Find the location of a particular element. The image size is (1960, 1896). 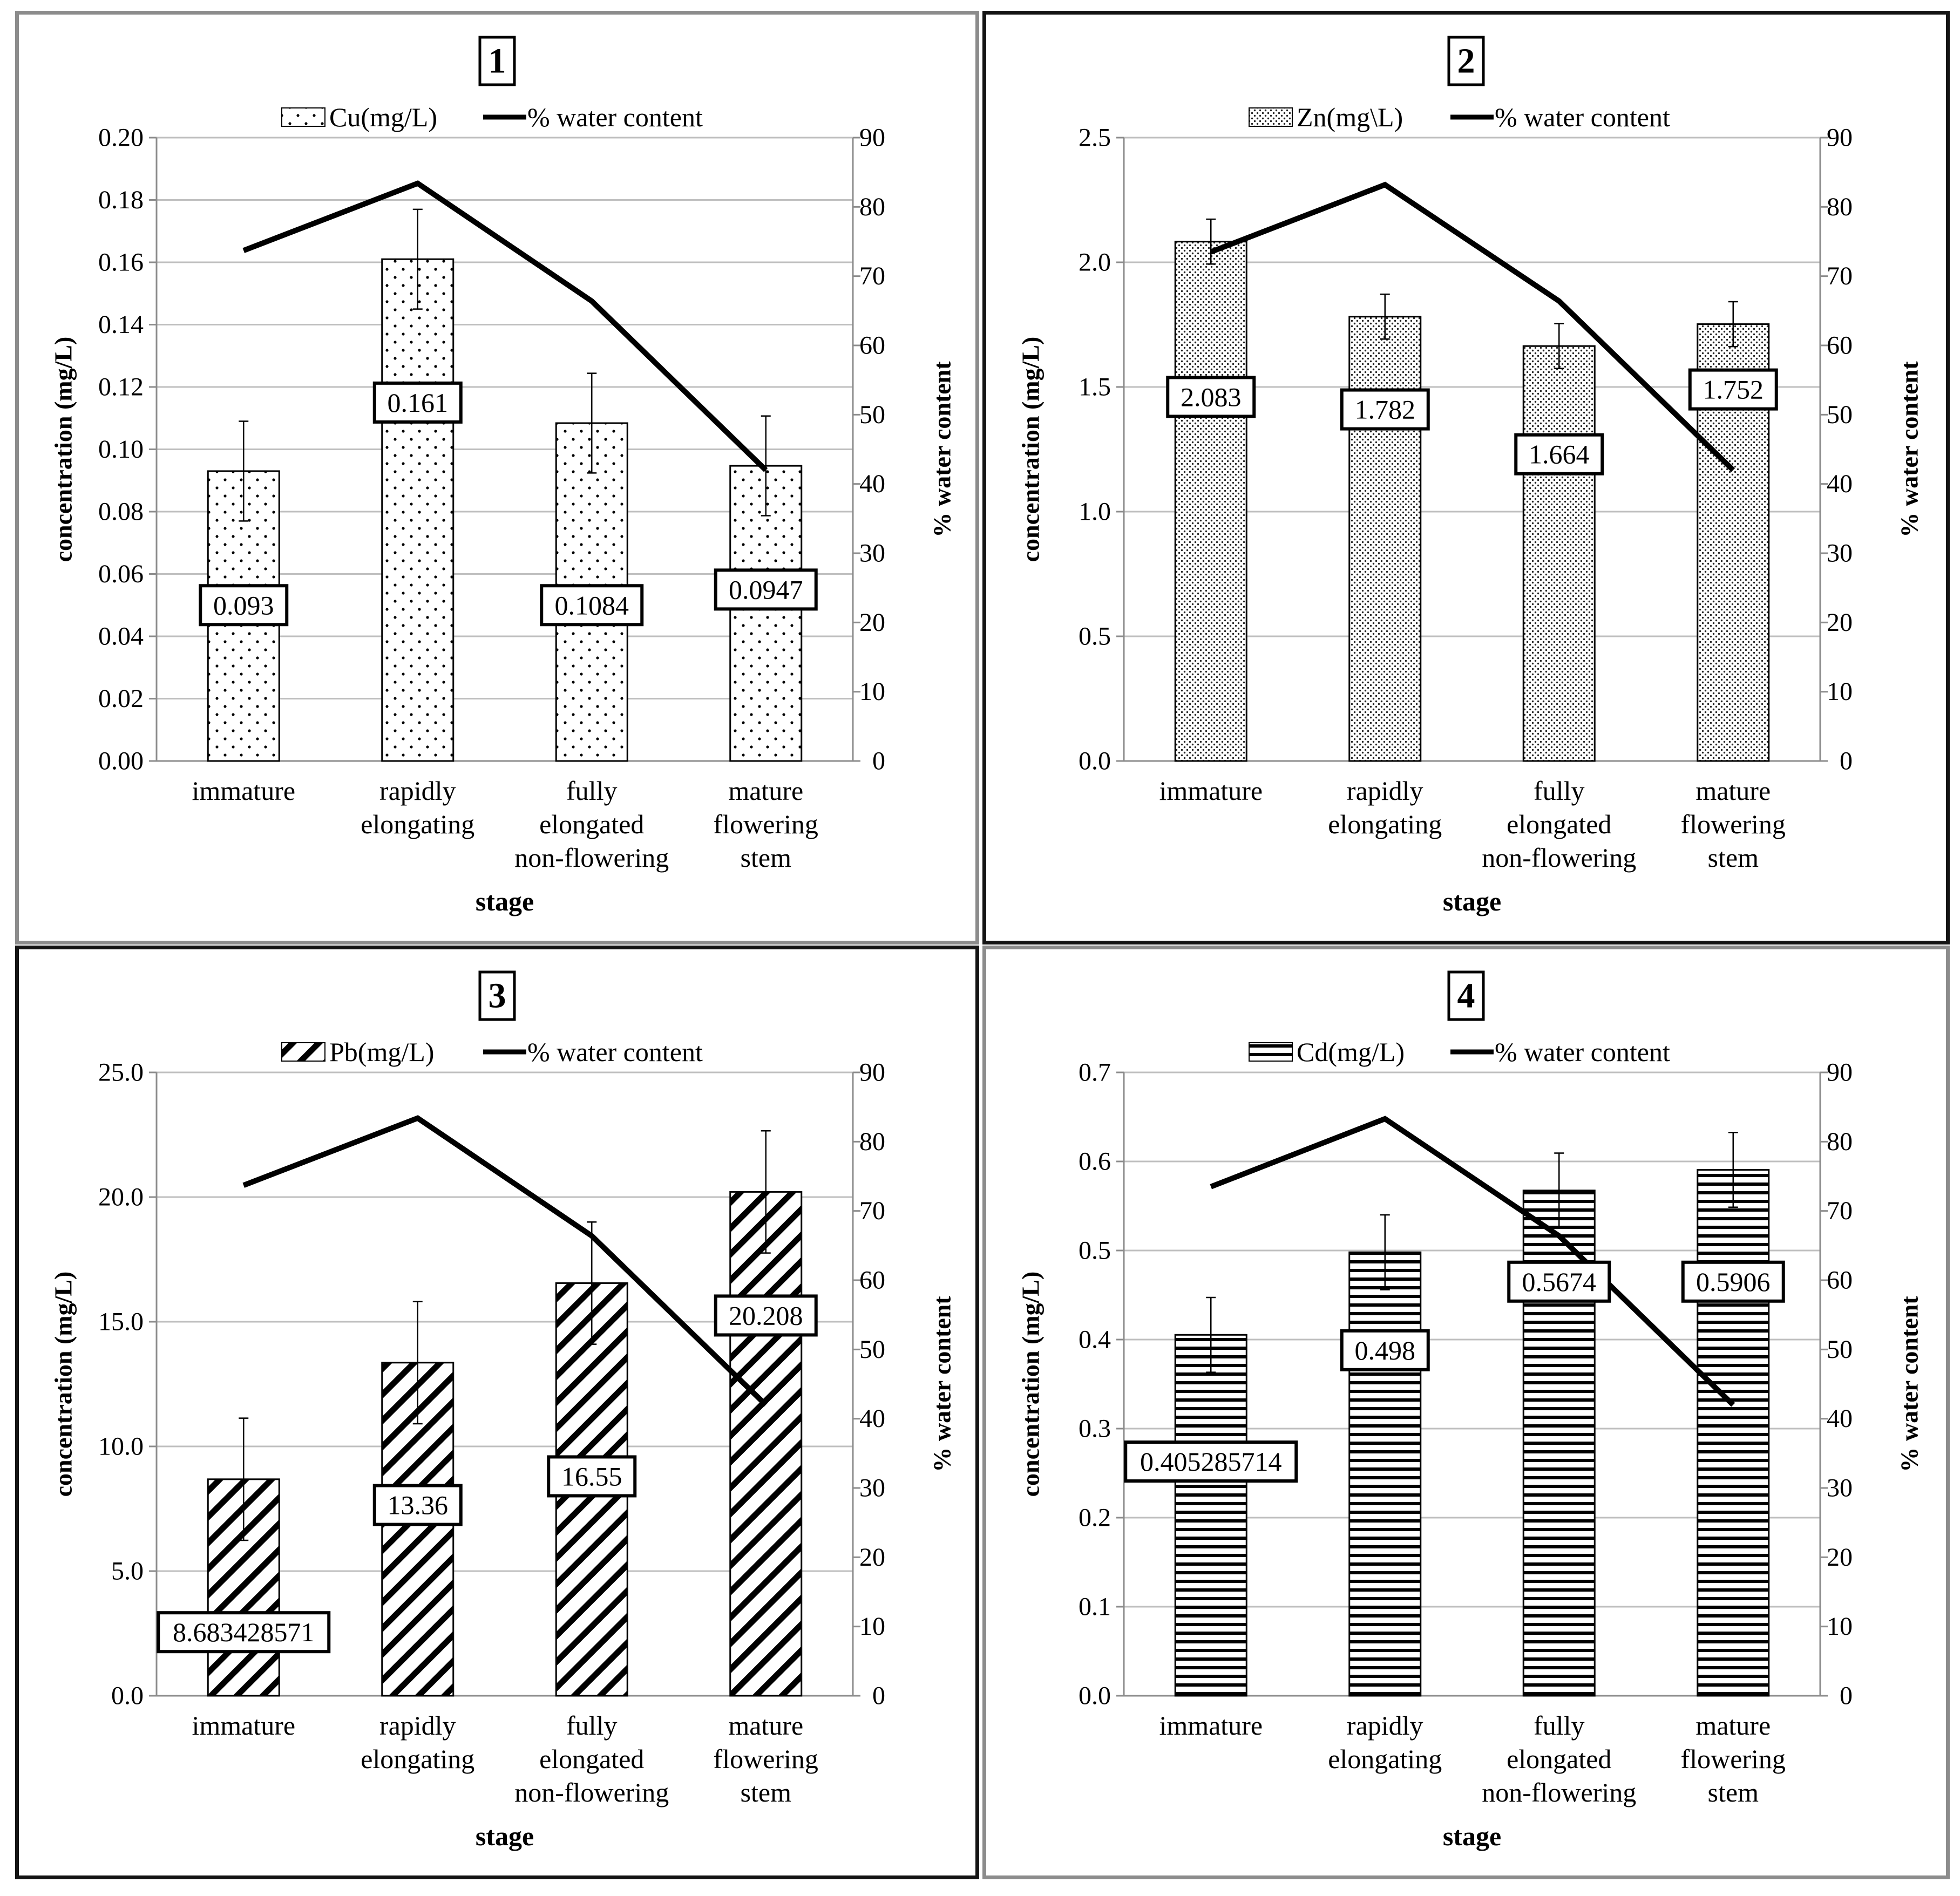

data-label-text: 0.405285714 is located at coordinates (1211, 1461).